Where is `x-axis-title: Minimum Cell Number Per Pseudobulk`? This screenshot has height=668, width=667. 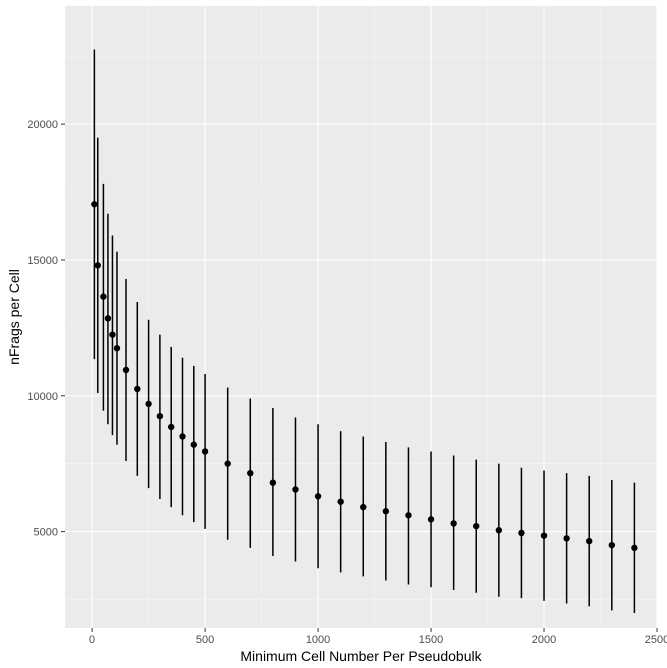
x-axis-title: Minimum Cell Number Per Pseudobulk is located at coordinates (361, 656).